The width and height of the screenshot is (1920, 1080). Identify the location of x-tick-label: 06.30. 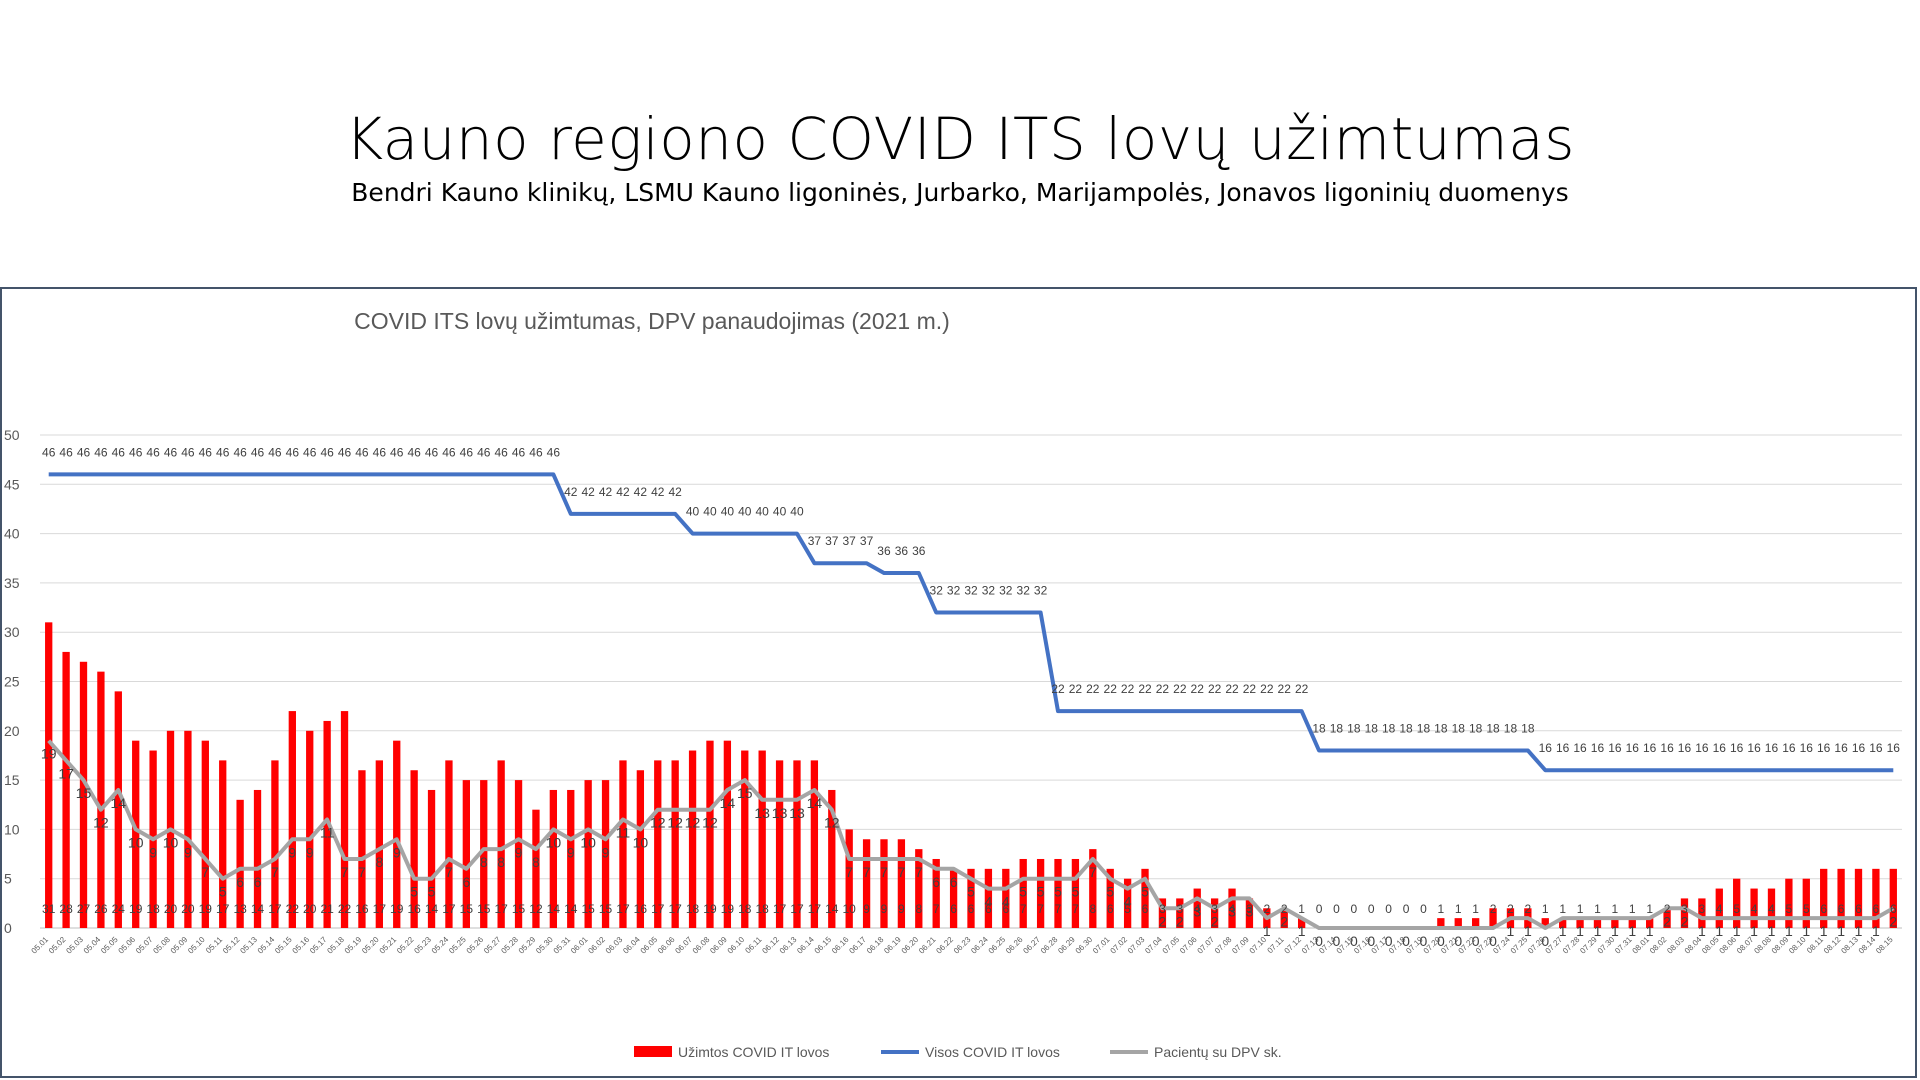
(1084, 945).